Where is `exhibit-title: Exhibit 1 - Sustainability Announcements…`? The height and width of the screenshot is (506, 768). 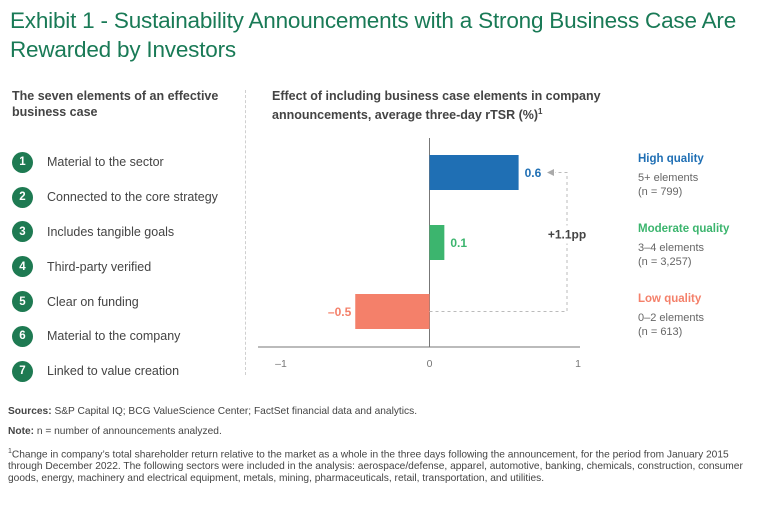 exhibit-title: Exhibit 1 - Sustainability Announcements… is located at coordinates (373, 35).